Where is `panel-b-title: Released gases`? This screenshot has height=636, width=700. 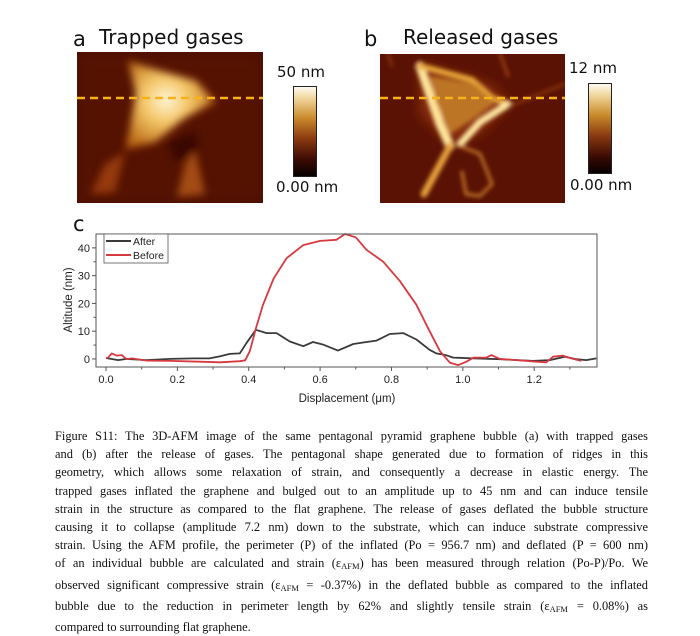 panel-b-title: Released gases is located at coordinates (481, 37).